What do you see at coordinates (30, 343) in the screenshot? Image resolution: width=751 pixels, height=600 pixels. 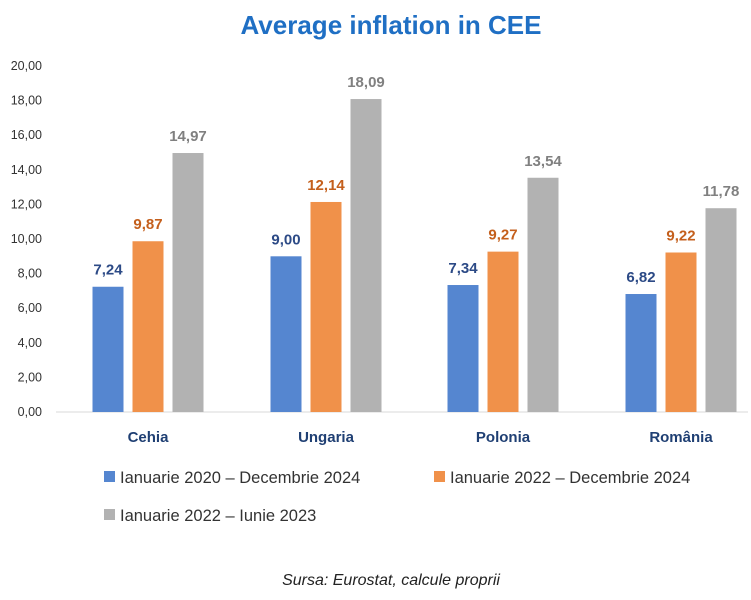 I see `y-tick-label: 4,00` at bounding box center [30, 343].